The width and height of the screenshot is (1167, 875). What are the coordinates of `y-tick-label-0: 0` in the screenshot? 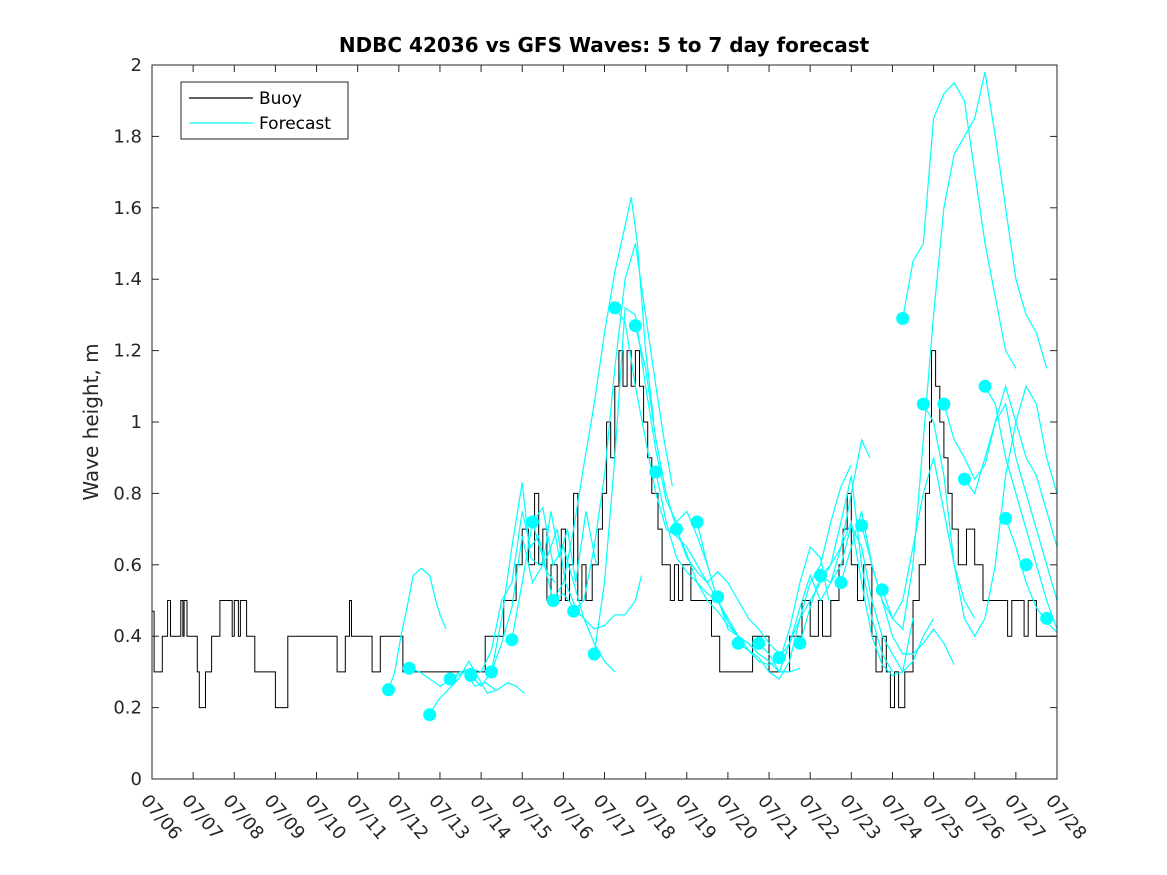 It's located at (136, 779).